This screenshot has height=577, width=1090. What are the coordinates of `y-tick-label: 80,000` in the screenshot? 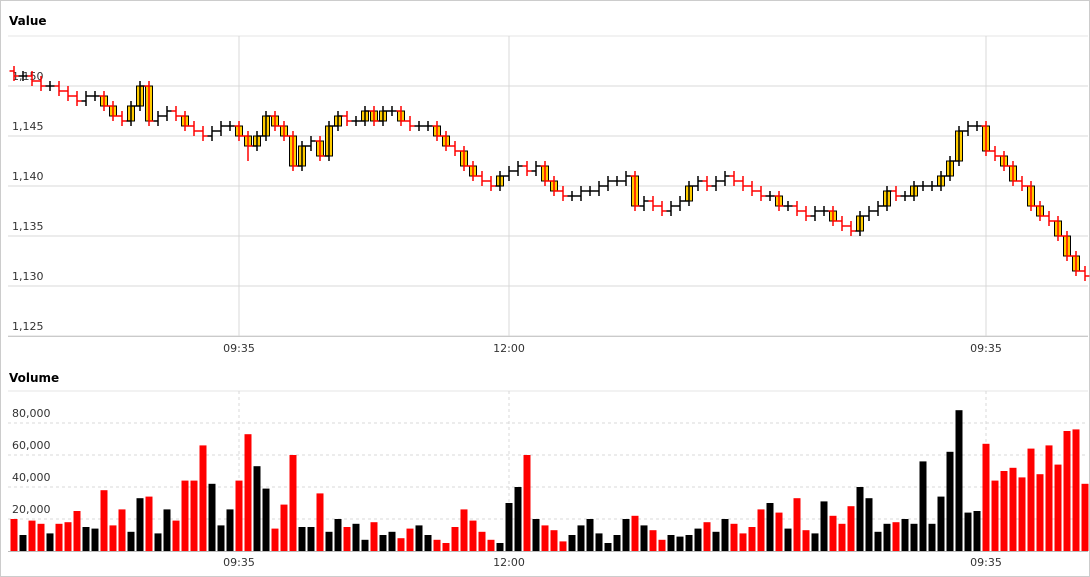 It's located at (31, 413).